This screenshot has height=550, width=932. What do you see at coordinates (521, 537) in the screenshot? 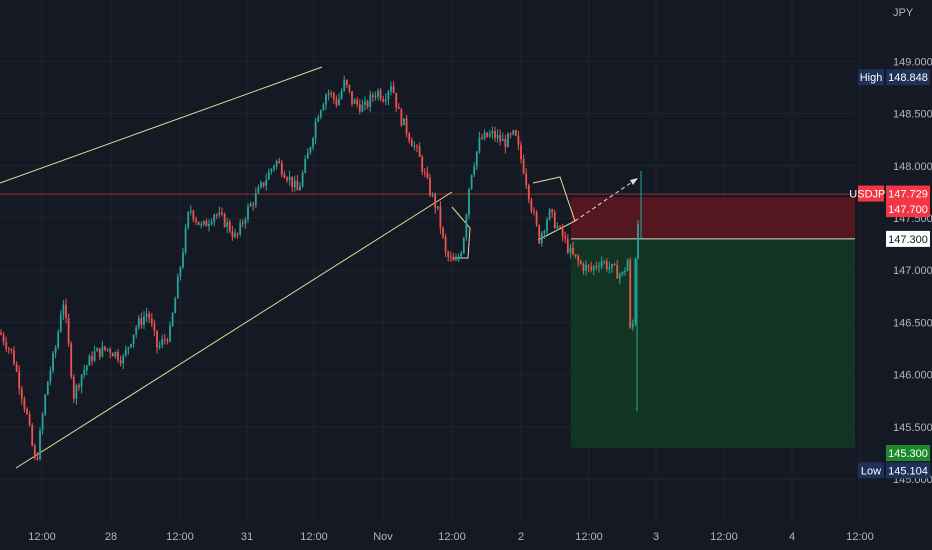
I see `time-tick-label: 2` at bounding box center [521, 537].